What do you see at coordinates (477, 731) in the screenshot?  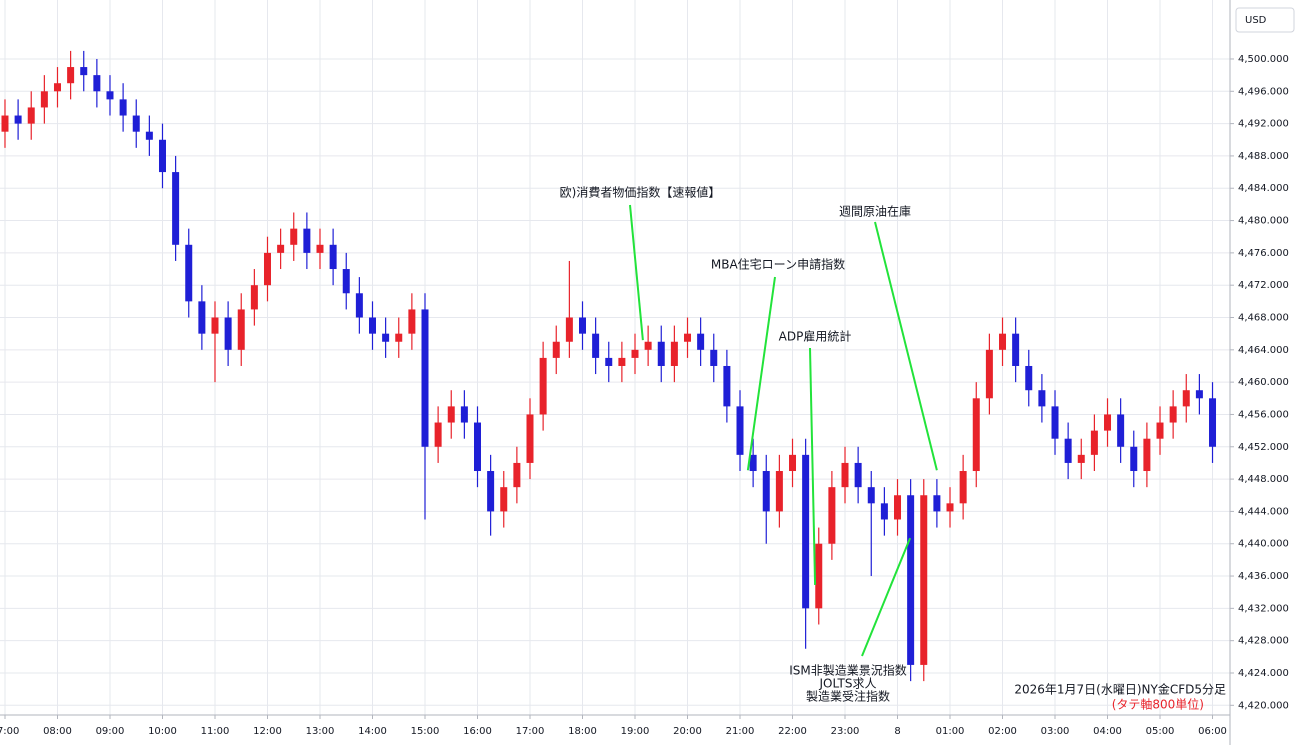 I see `x-tick-label: 16:00` at bounding box center [477, 731].